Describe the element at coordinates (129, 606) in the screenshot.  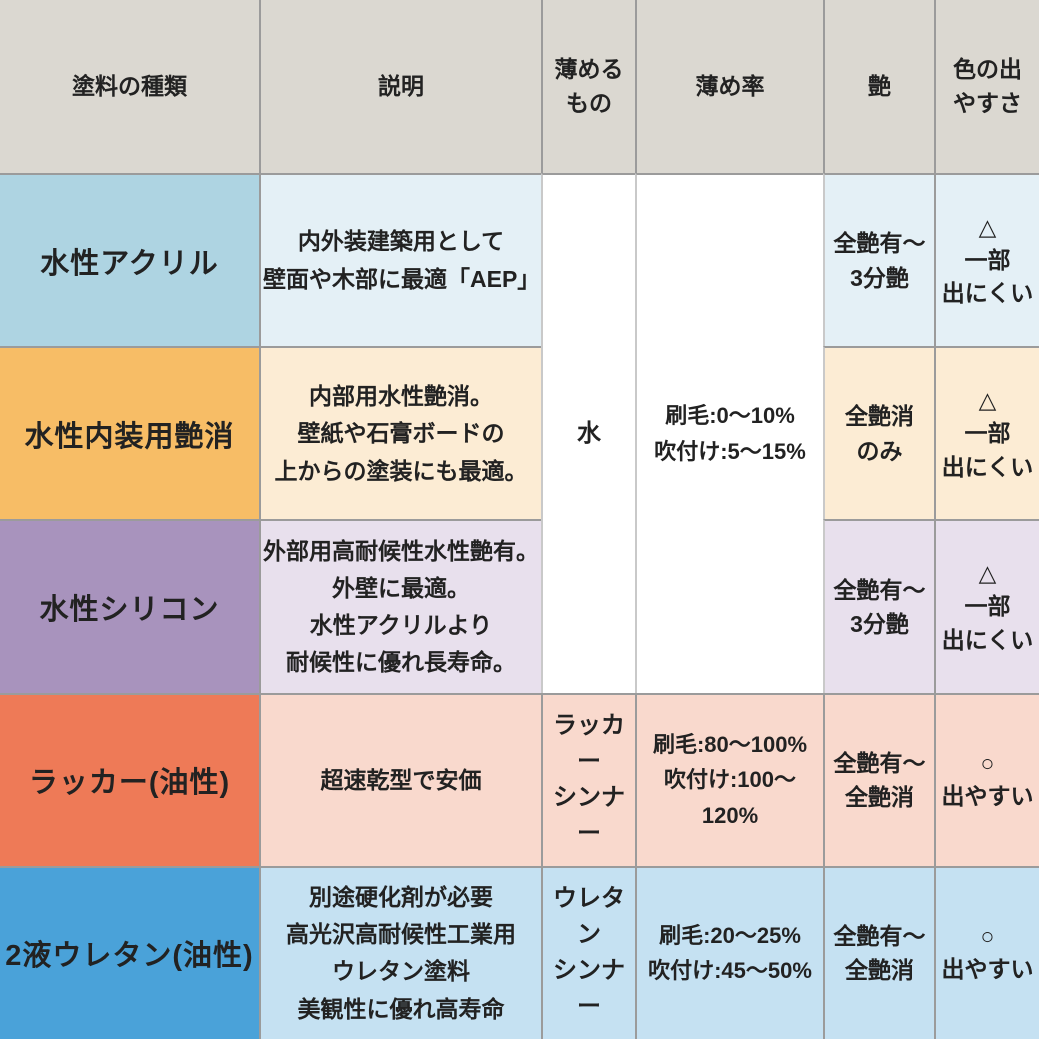
I see `paint-type-cell: 水性シリコン` at that location.